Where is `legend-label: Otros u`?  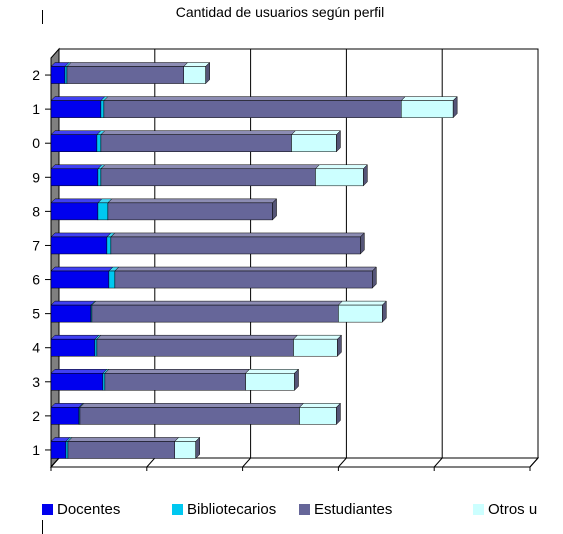
legend-label: Otros u is located at coordinates (513, 509).